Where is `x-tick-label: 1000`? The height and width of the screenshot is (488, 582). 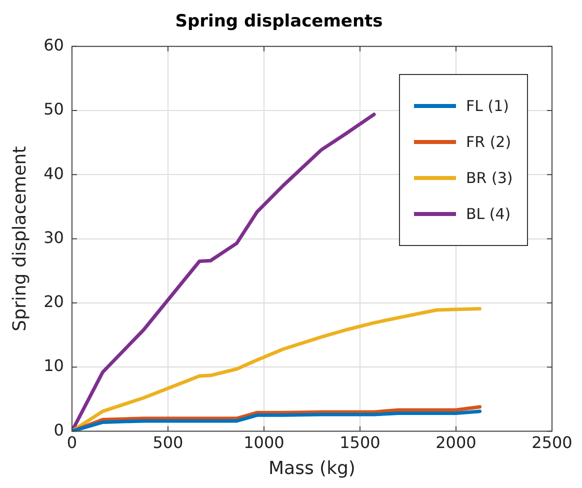
x-tick-label: 1000 is located at coordinates (264, 442).